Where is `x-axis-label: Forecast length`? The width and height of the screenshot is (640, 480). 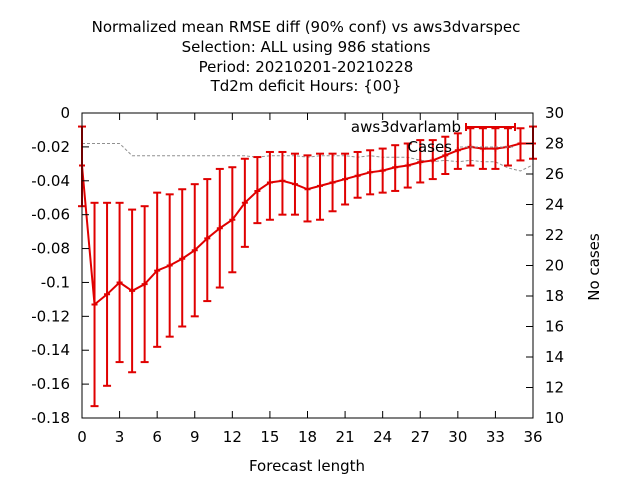 x-axis-label: Forecast length is located at coordinates (307, 466).